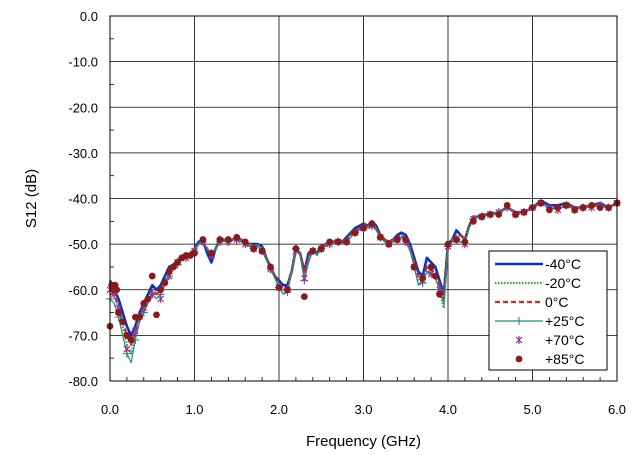 Image resolution: width=634 pixels, height=455 pixels. What do you see at coordinates (363, 441) in the screenshot?
I see `x-axis-title: Frequency (GHz)` at bounding box center [363, 441].